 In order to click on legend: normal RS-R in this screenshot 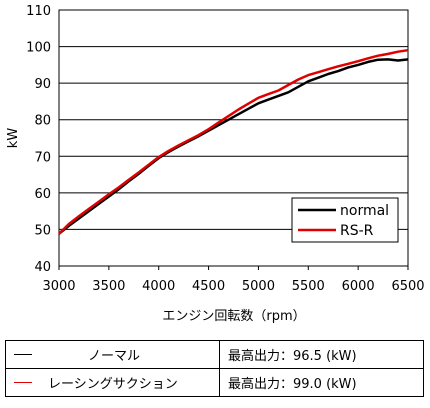, I will do `click(345, 220)`.